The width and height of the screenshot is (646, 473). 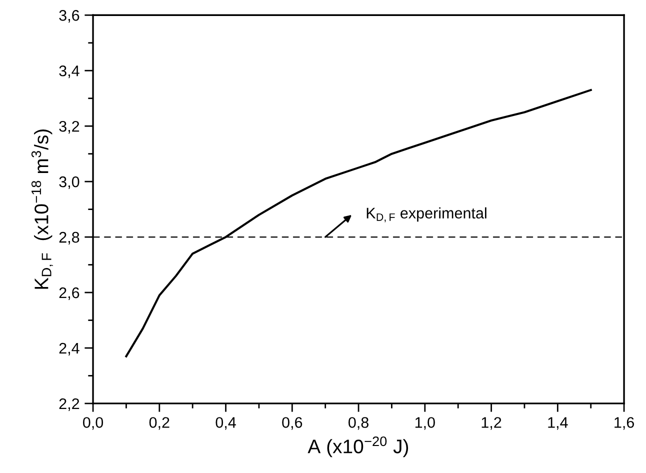 What do you see at coordinates (69, 293) in the screenshot?
I see `y-tick-label: 2,6` at bounding box center [69, 293].